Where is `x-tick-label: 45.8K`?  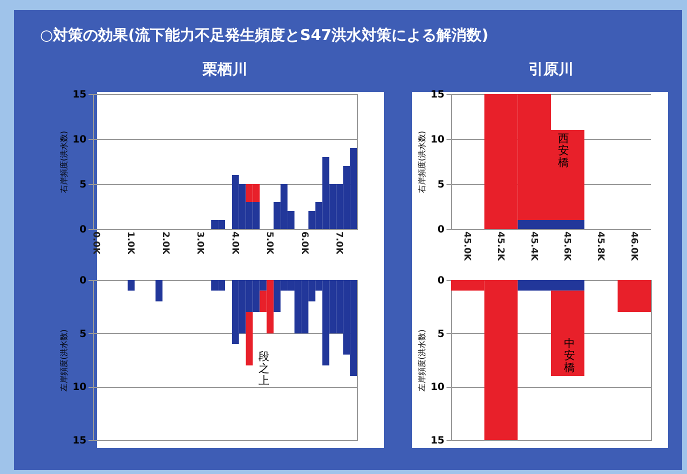
x-tick-label: 45.8K is located at coordinates (600, 247).